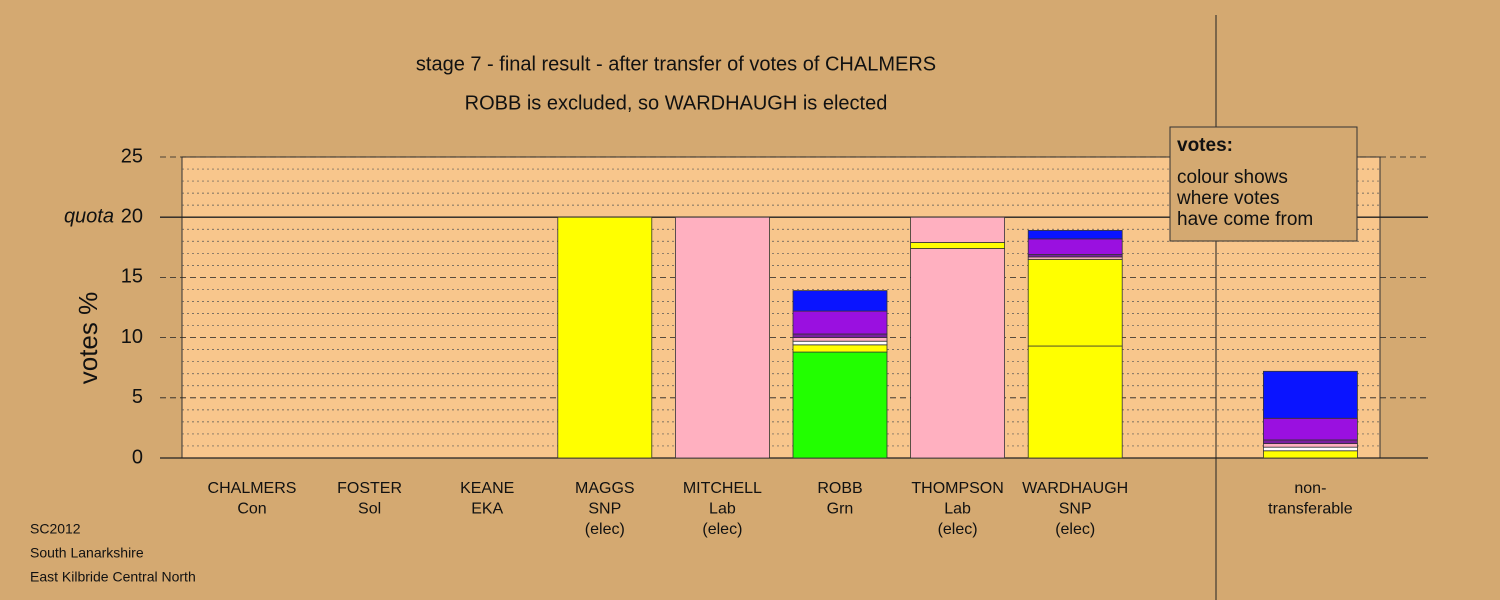 This screenshot has height=600, width=1500. I want to click on x-tick-label: Con, so click(251, 509).